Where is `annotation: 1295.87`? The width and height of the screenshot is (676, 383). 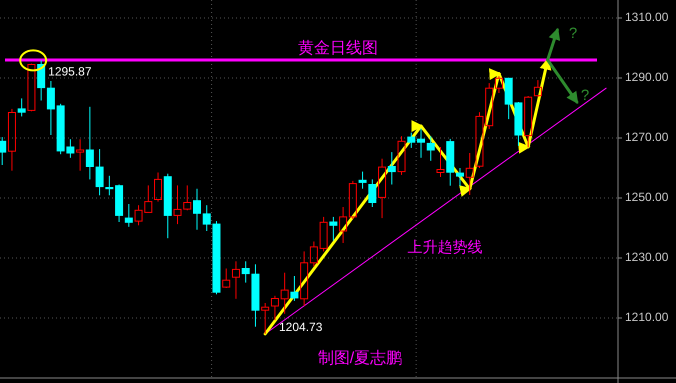
annotation: 1295.87 is located at coordinates (70, 71).